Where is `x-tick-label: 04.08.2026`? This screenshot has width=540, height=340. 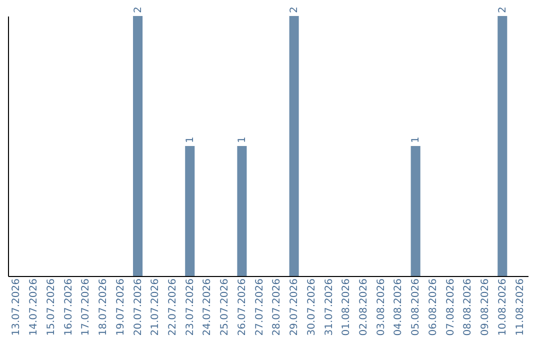
x-tick-label: 04.08.2026 is located at coordinates (398, 307).